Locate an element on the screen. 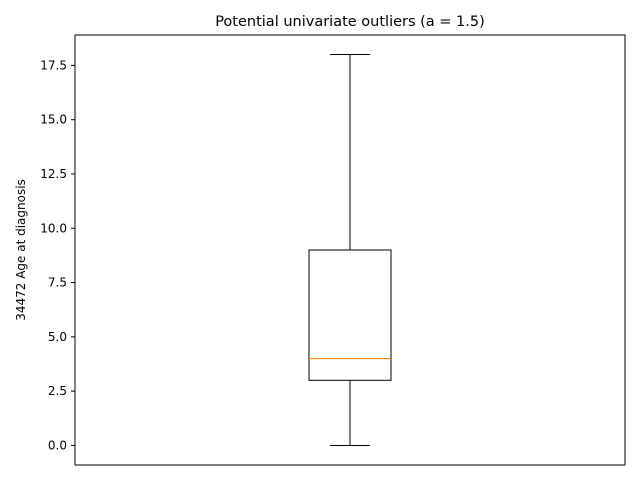  y-tick-label: 5.0 is located at coordinates (57, 337).